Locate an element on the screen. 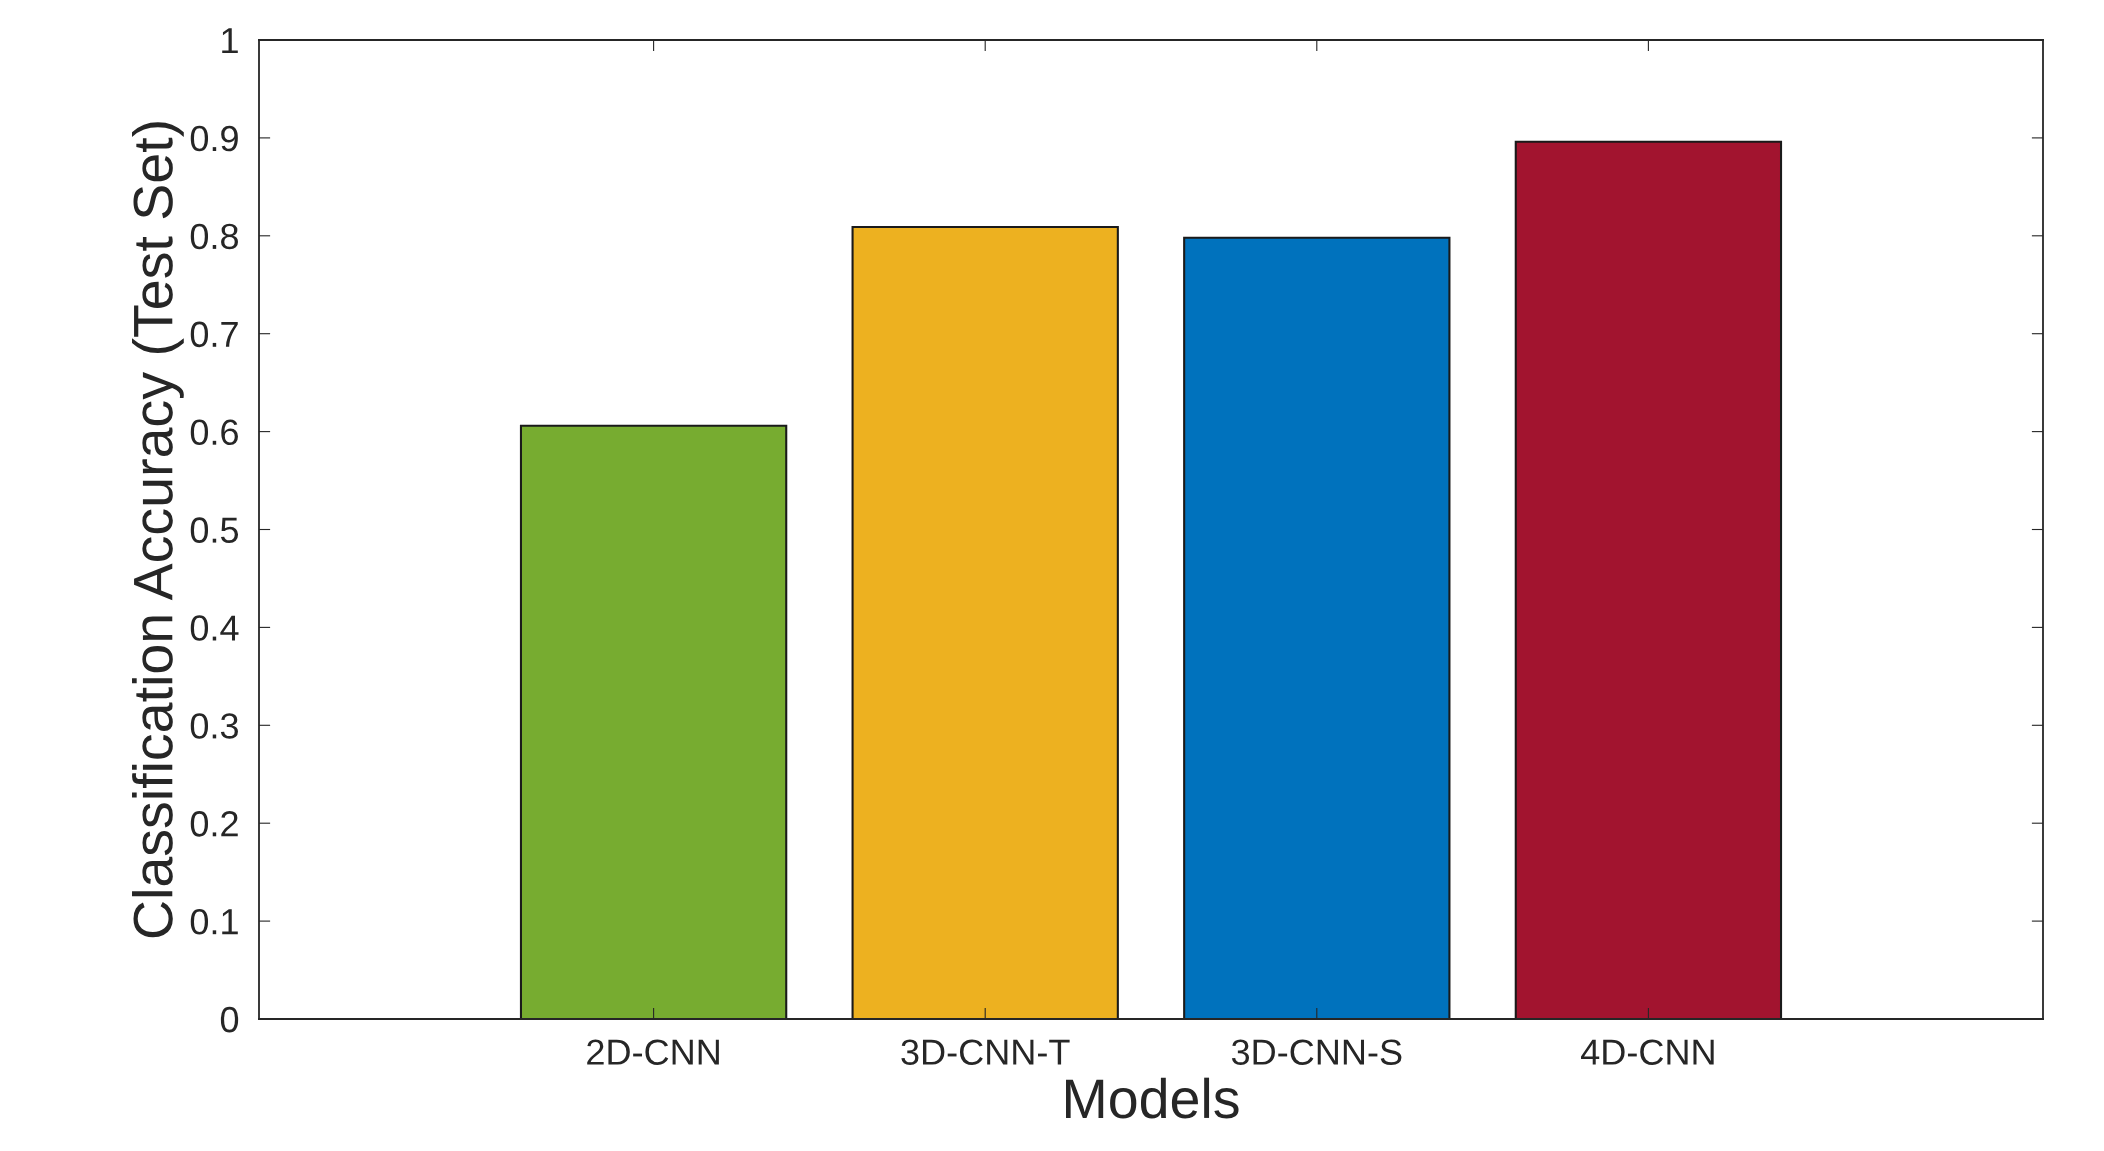 The width and height of the screenshot is (2104, 1151). y-tick-label: 0.3 is located at coordinates (214, 726).